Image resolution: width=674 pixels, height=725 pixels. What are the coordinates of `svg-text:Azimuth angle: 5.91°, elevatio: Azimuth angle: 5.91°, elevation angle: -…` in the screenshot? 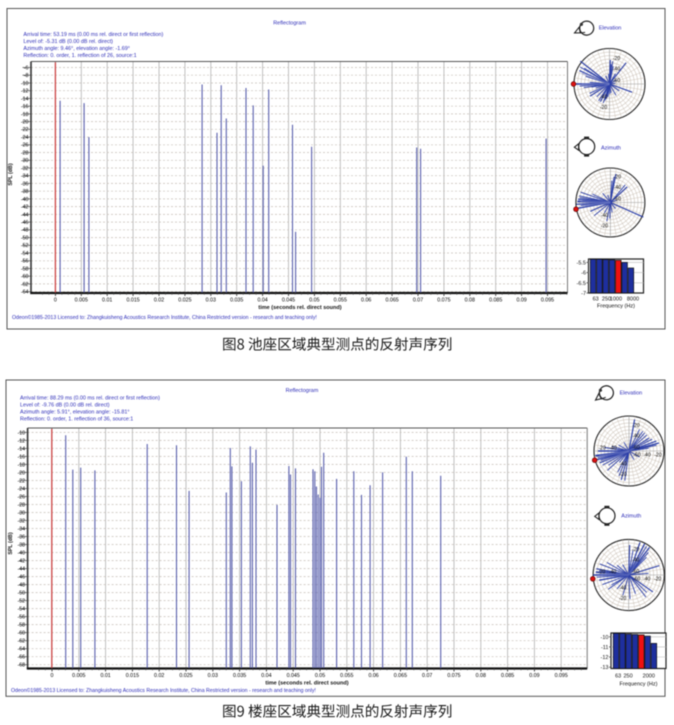 It's located at (75, 413).